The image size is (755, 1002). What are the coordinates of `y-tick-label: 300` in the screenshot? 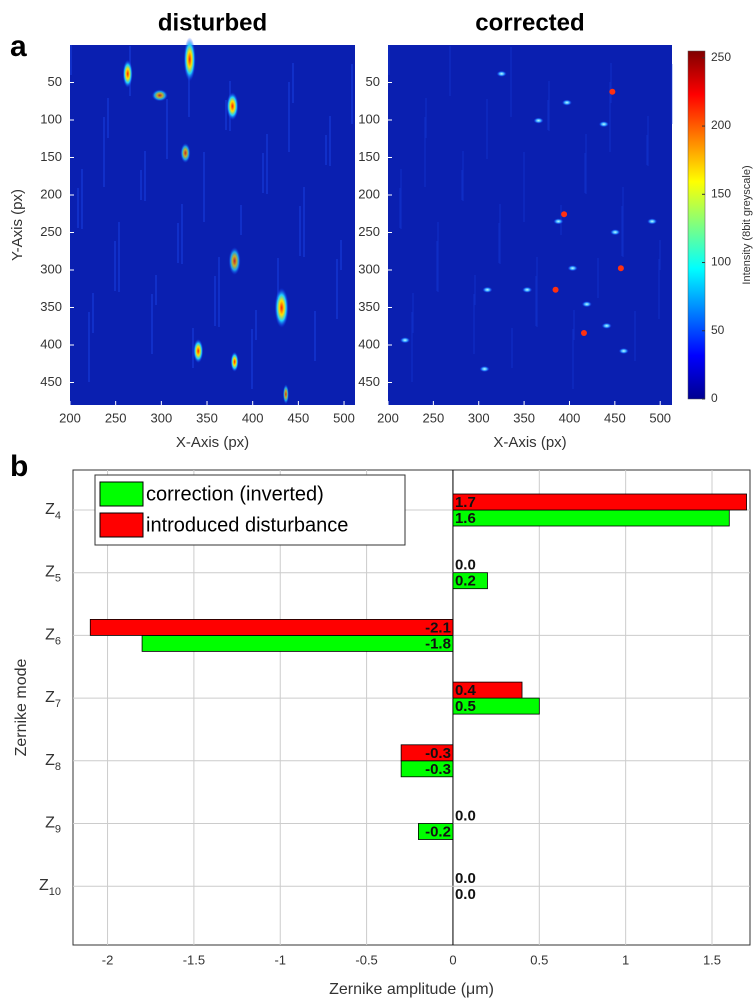 It's located at (51, 268).